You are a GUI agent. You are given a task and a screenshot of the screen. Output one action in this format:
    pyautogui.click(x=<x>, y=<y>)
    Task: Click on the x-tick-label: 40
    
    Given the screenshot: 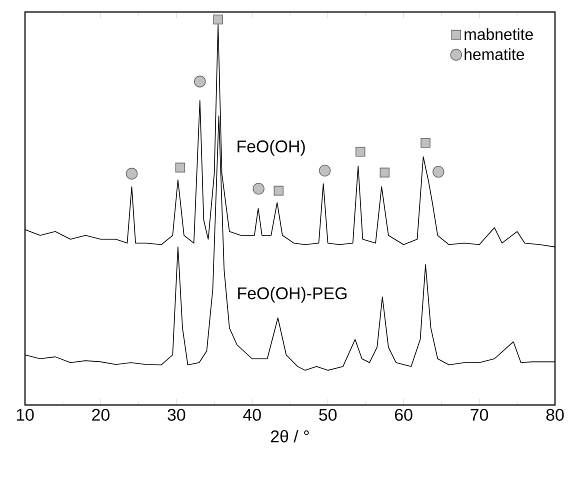 What is the action you would take?
    pyautogui.click(x=252, y=414)
    